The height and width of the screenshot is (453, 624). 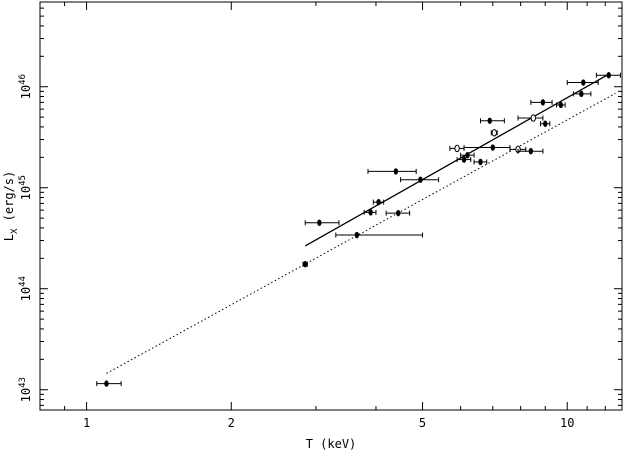 I want to click on y-tick-label: 1044, so click(x=25, y=288).